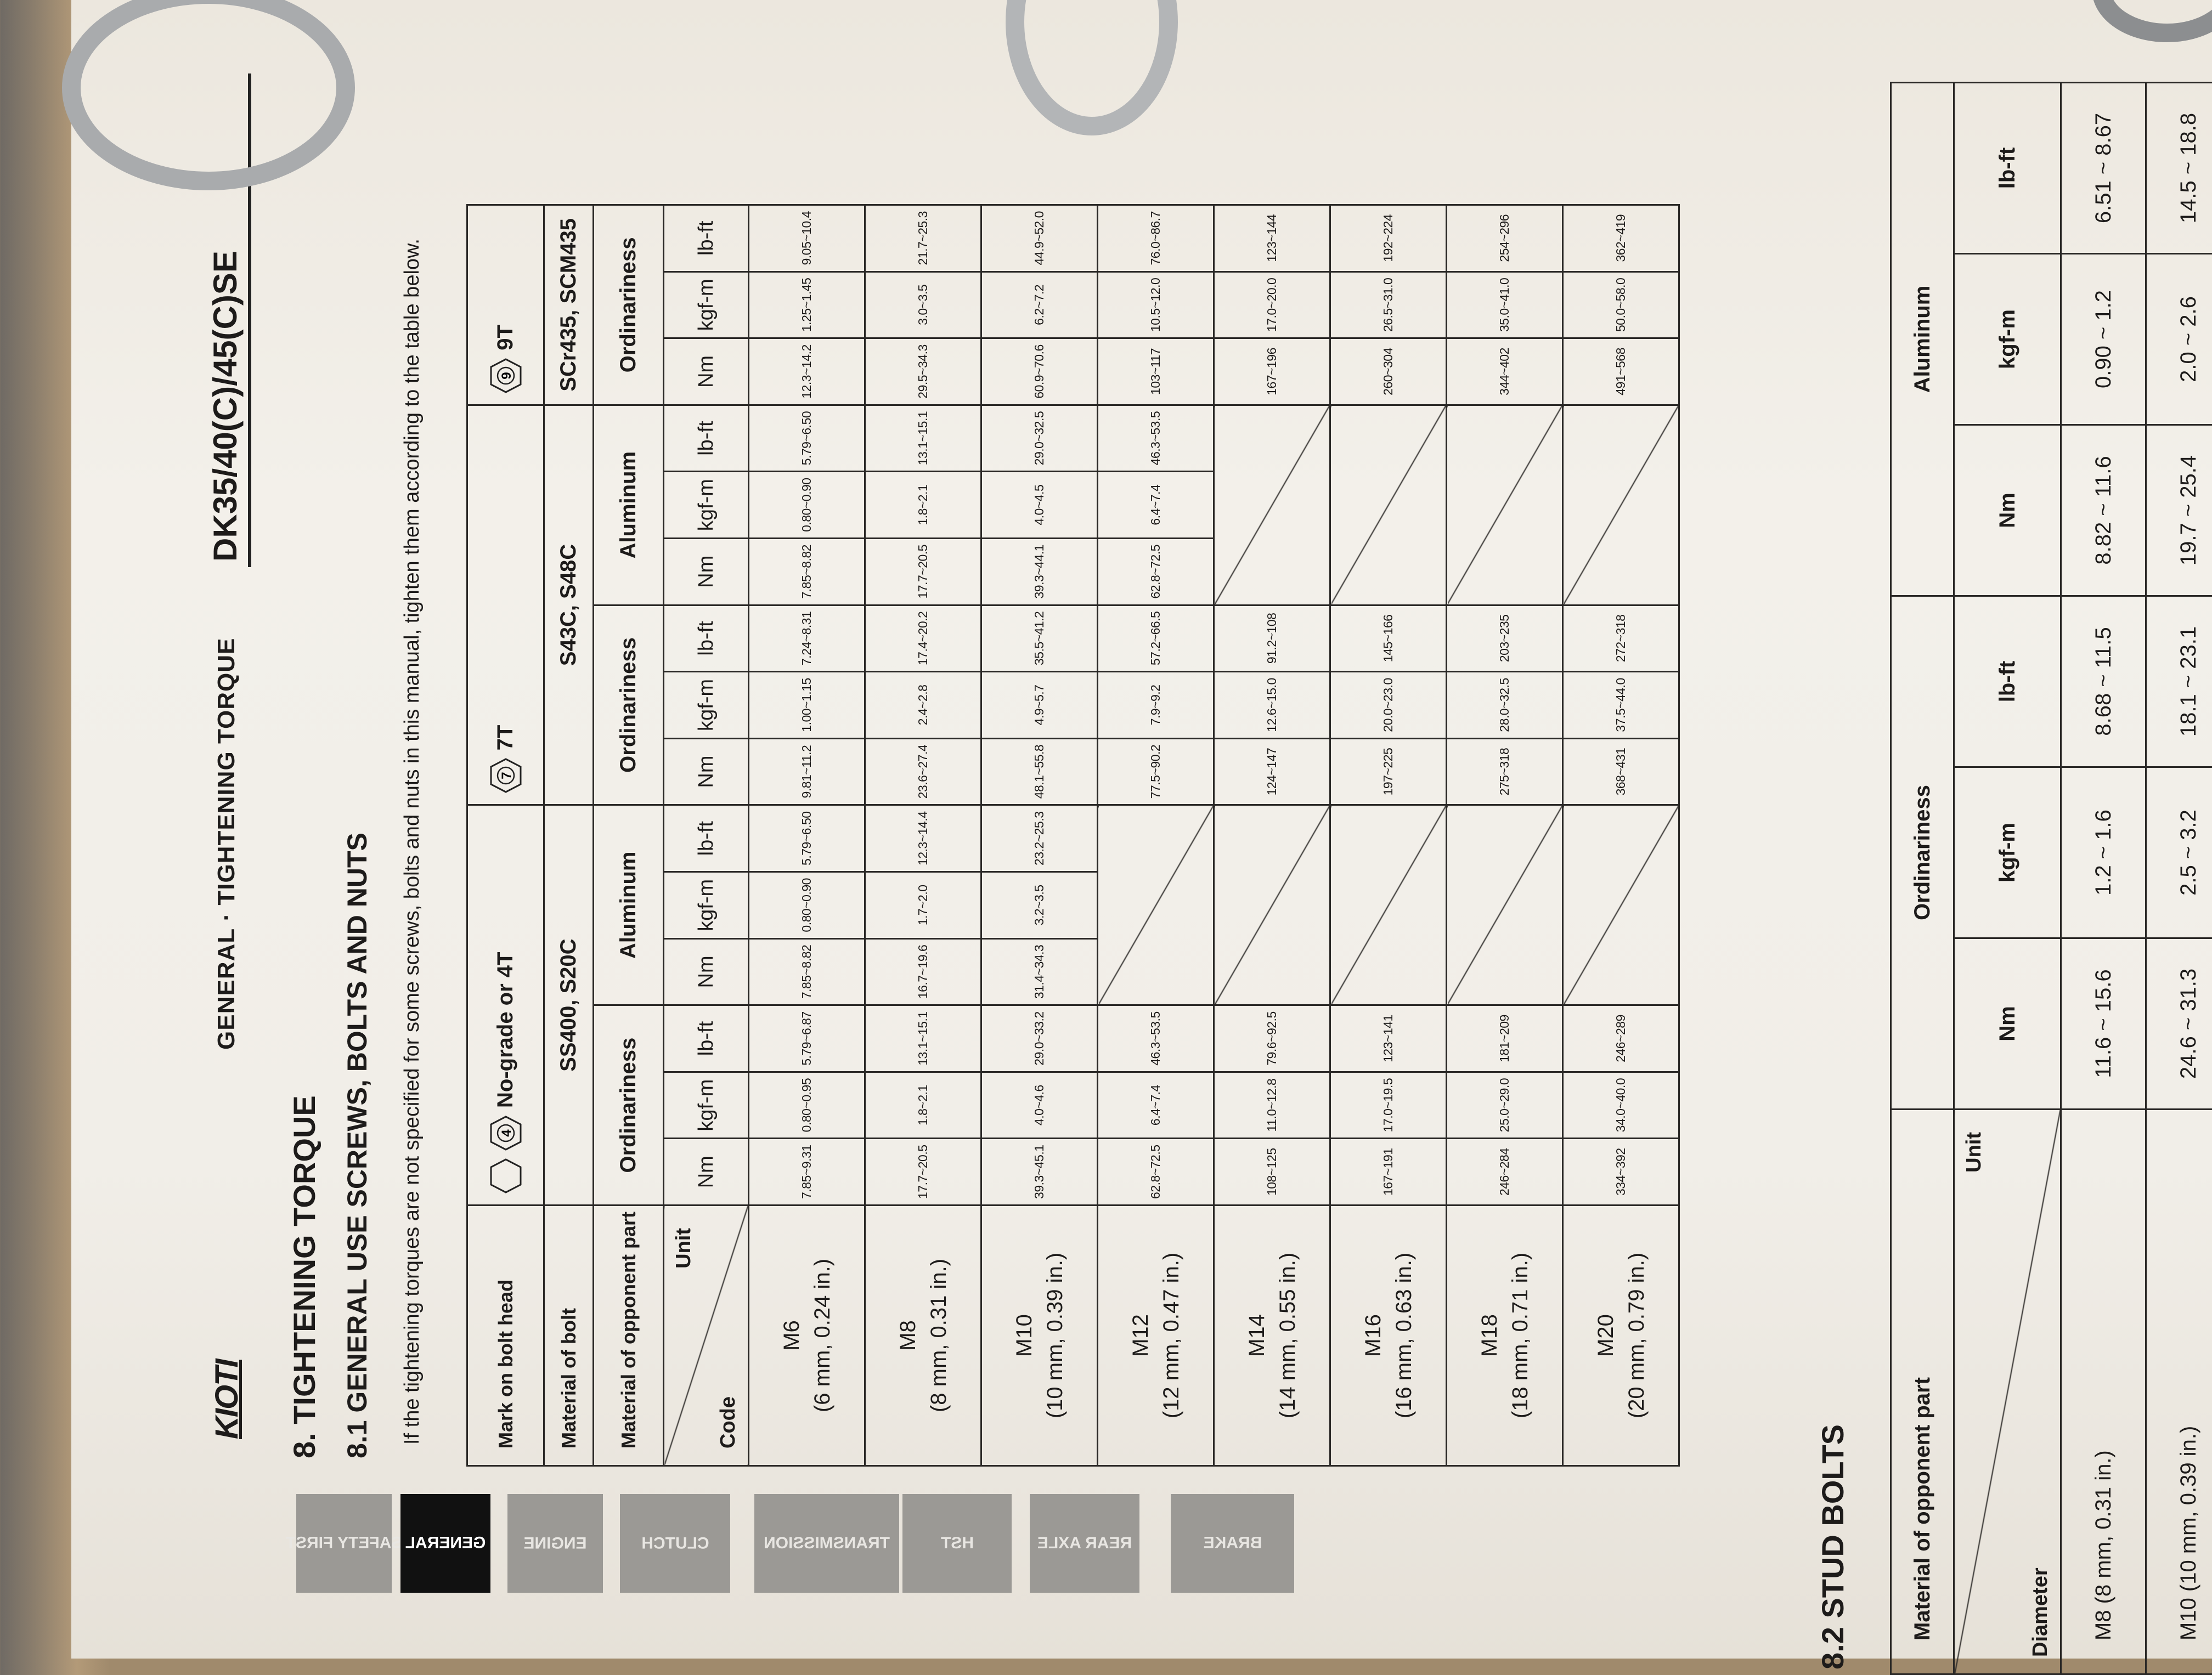  I want to click on torque-value: 0.80~0.95, so click(807, 1105).